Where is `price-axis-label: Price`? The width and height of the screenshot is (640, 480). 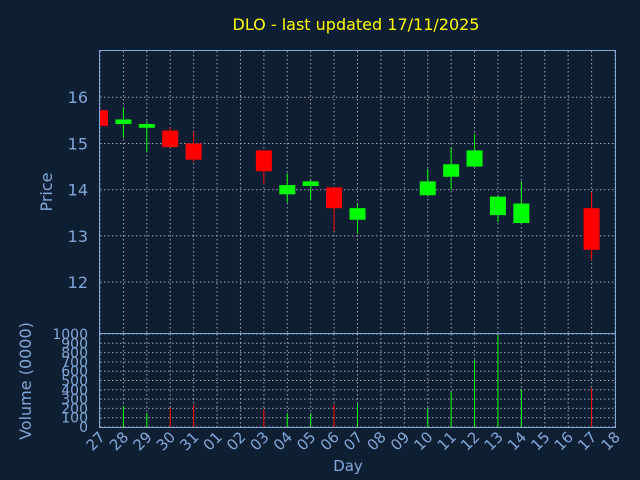 price-axis-label: Price is located at coordinates (46, 191).